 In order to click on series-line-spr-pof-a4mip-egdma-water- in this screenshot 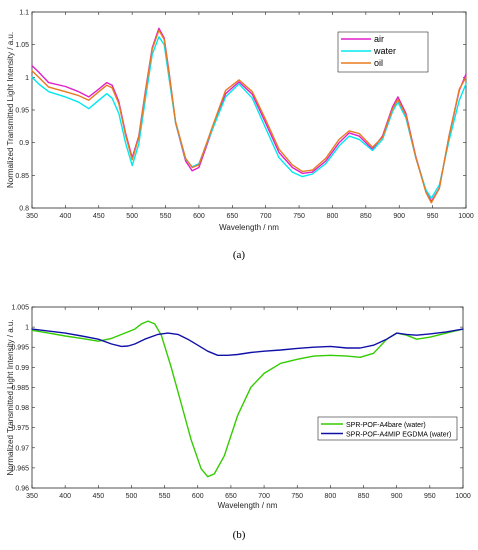, I will do `click(247, 342)`.